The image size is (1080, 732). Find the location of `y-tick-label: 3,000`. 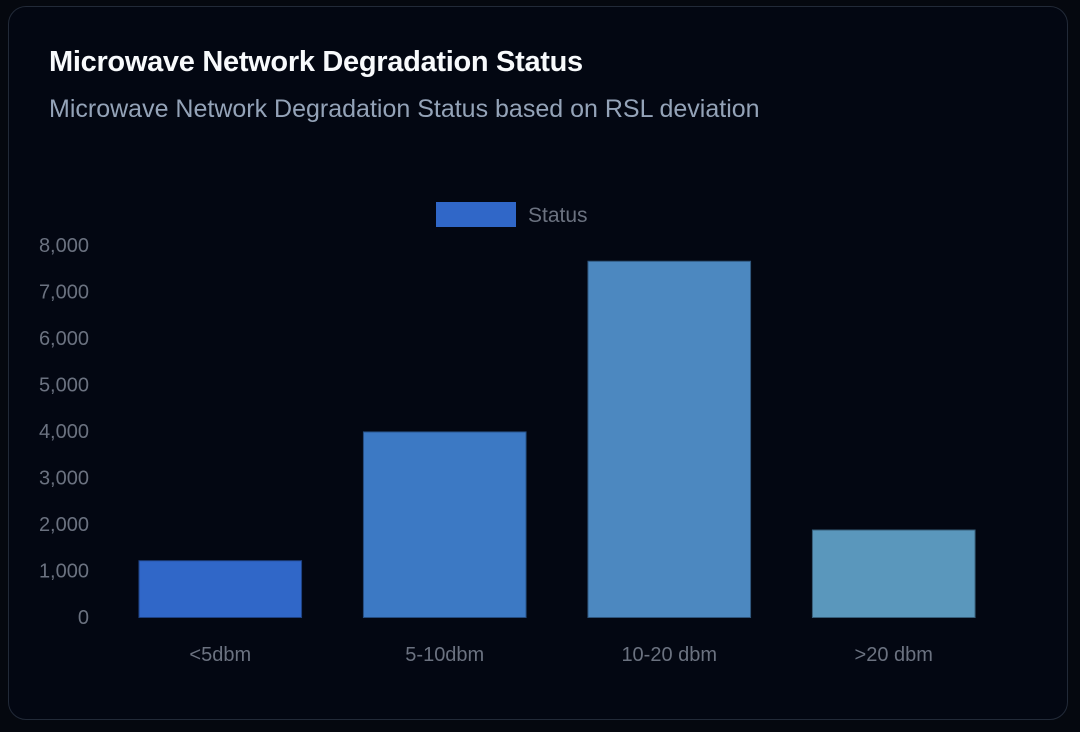

y-tick-label: 3,000 is located at coordinates (64, 479).